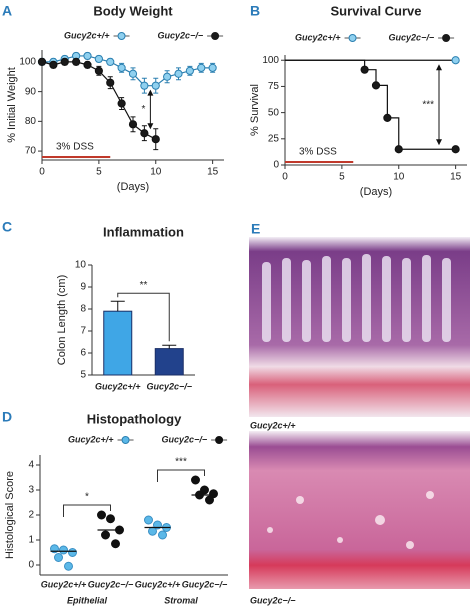 Image resolution: width=474 pixels, height=609 pixels. I want to click on image-caption: Gucy2c−/−, so click(273, 600).